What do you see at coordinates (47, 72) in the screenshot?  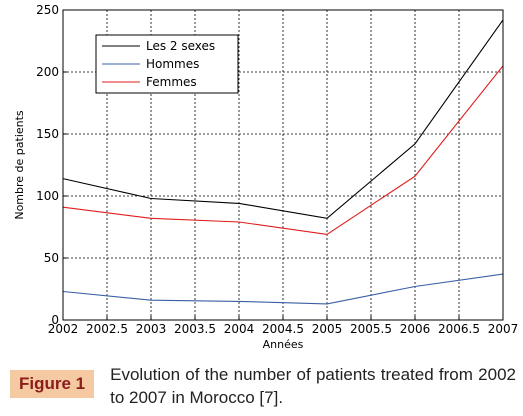 I see `y-tick-label: 200` at bounding box center [47, 72].